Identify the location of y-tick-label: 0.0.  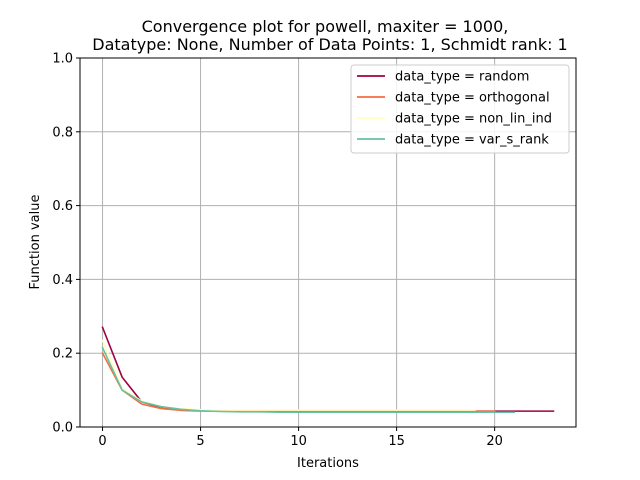
(62, 428).